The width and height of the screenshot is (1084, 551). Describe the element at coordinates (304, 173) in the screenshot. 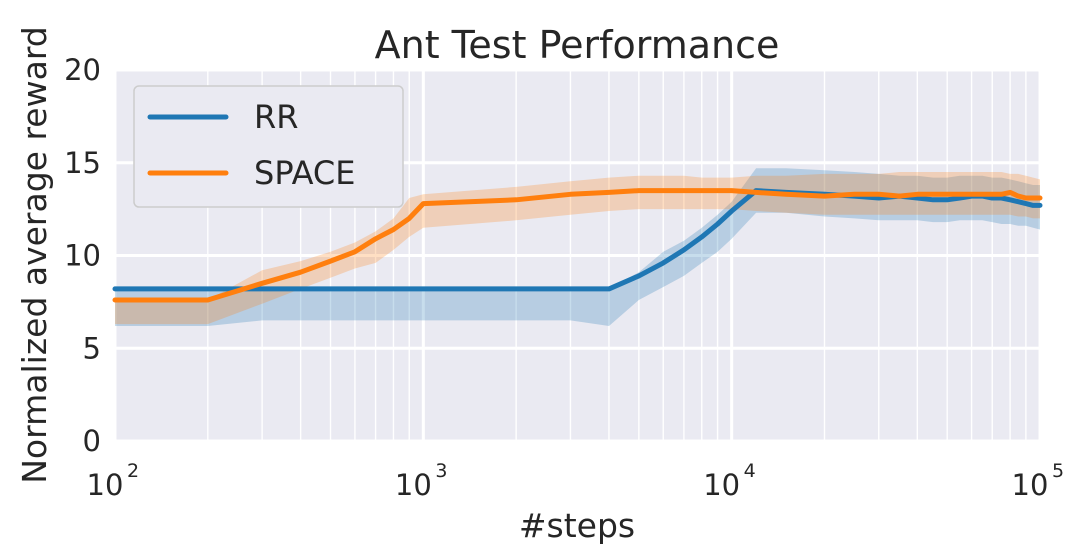

I see `legend-label-space: SPACE` at that location.